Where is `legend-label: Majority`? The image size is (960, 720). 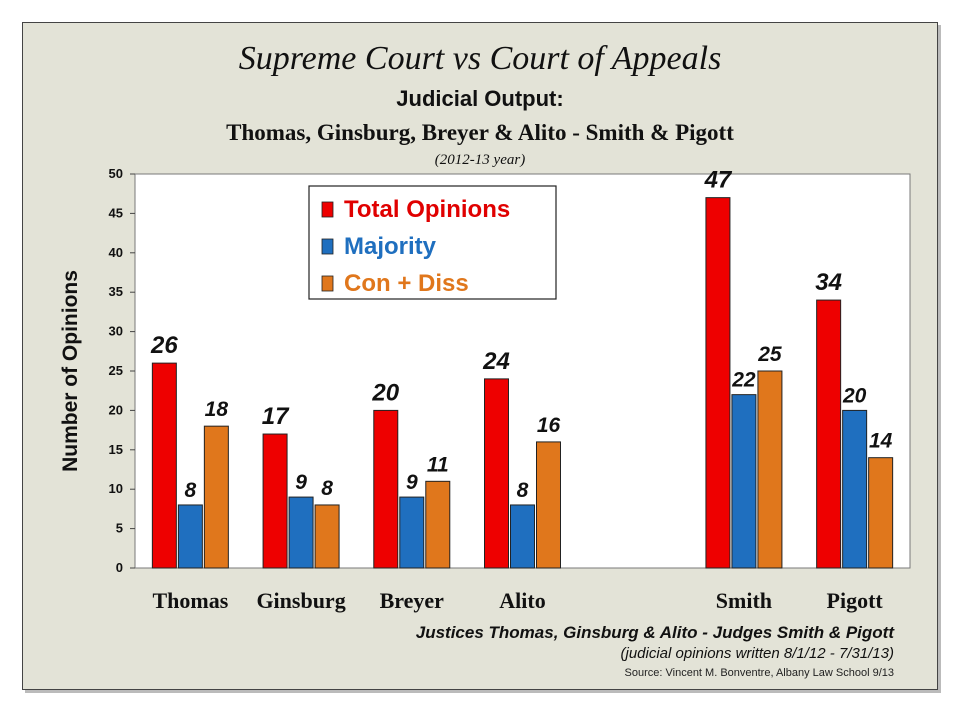 legend-label: Majority is located at coordinates (390, 246).